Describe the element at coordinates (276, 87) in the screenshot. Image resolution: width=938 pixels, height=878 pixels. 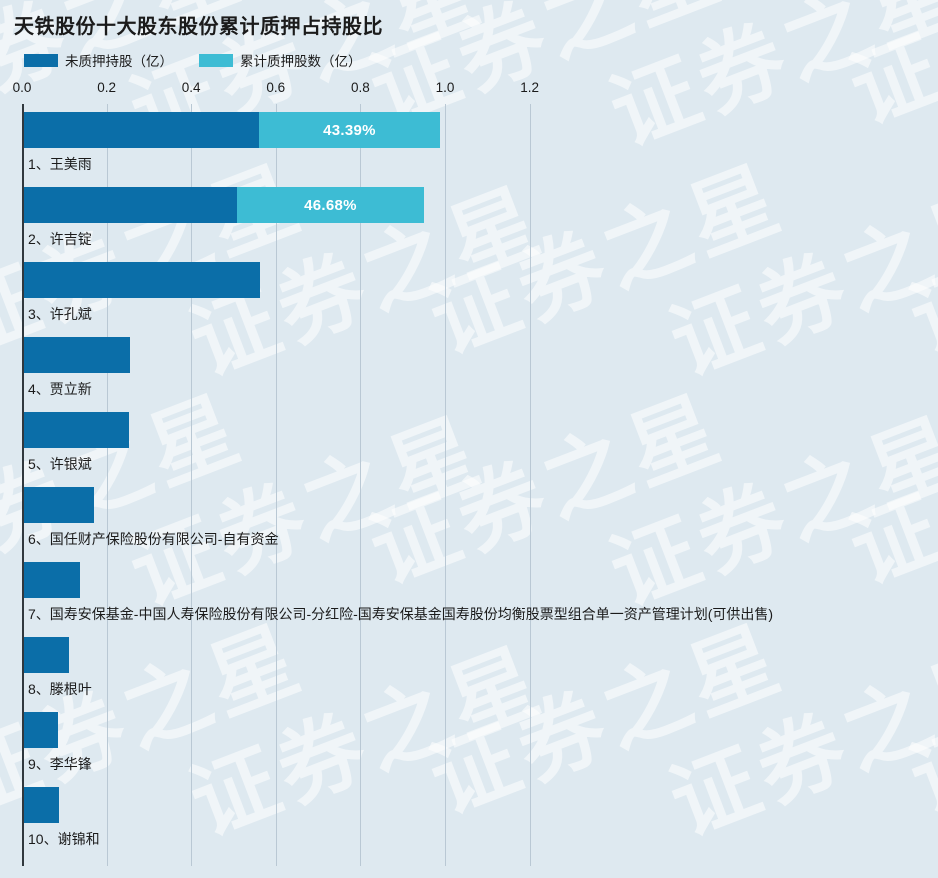
I see `x-tick-label-3: 0.6` at that location.